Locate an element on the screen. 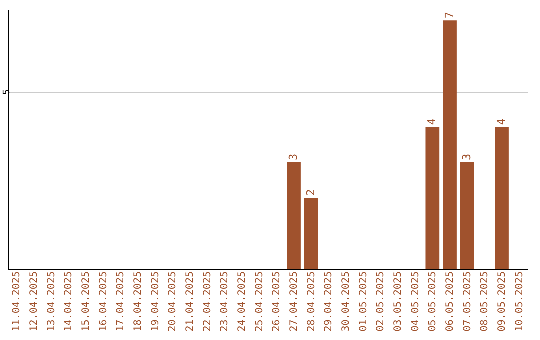  x-tick-label: 26.04.2025 is located at coordinates (277, 302).